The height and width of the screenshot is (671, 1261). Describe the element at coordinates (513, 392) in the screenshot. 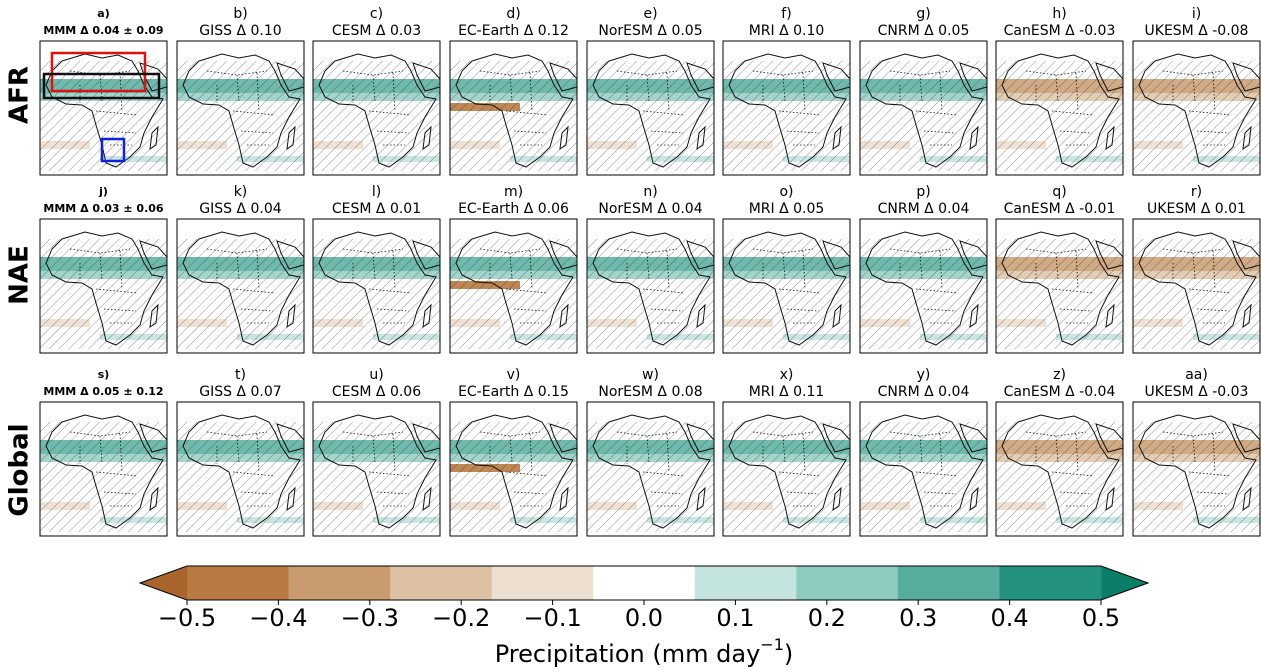

I see `panel-title: EC-Earth Δ 0.15` at that location.